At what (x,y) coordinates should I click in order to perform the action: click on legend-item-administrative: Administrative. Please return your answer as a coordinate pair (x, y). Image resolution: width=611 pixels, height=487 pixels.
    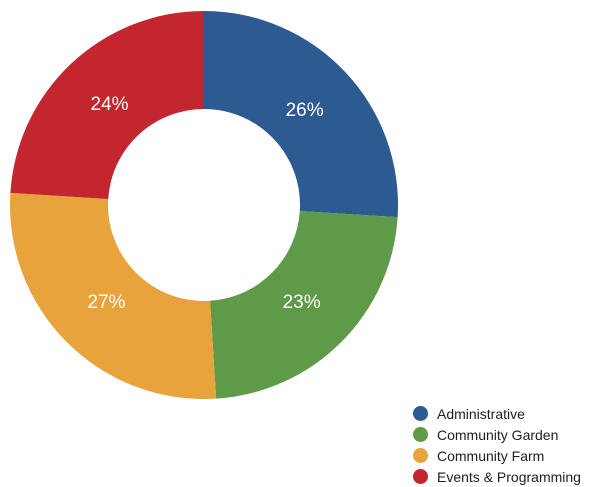
    Looking at the image, I should click on (497, 413).